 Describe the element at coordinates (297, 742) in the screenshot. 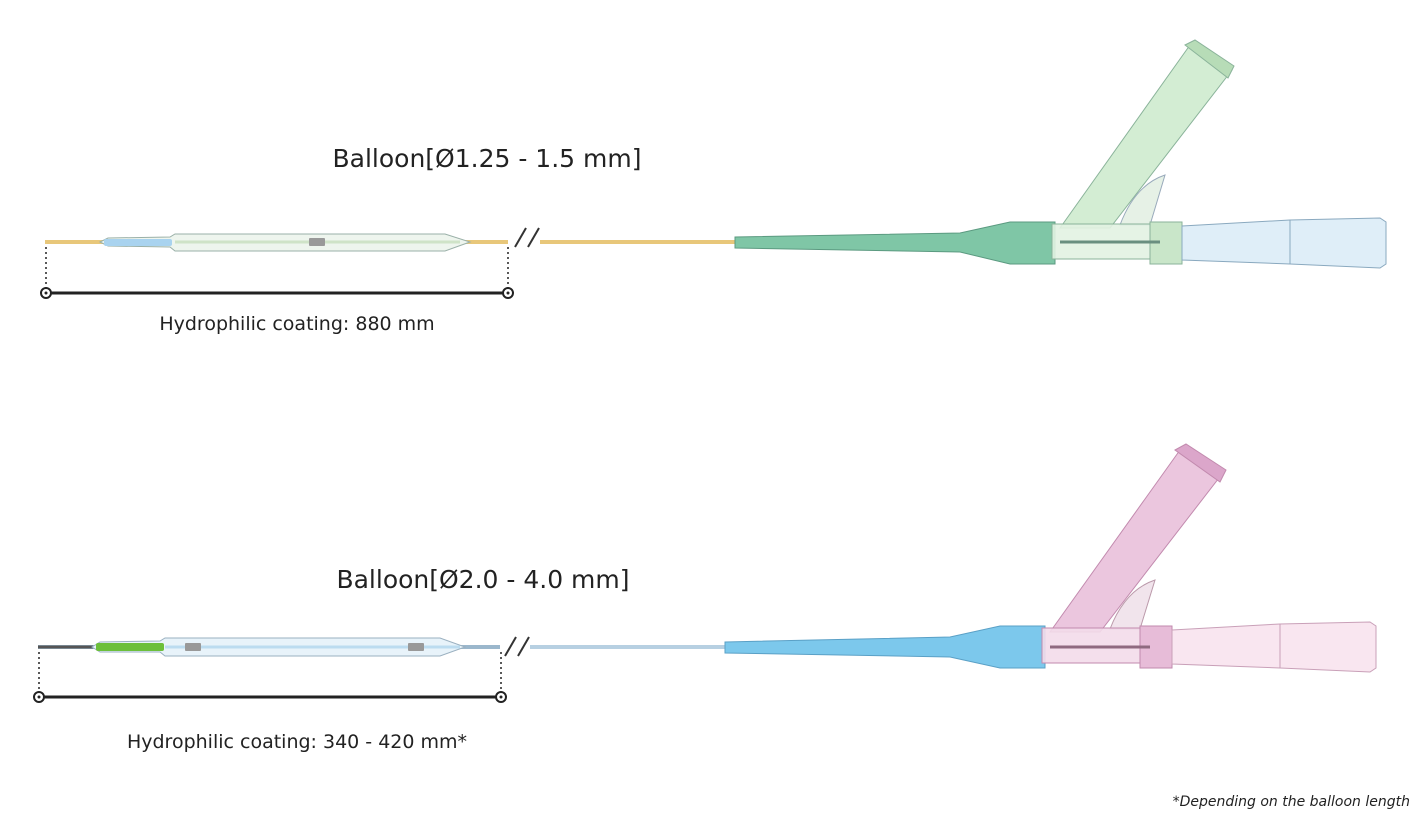

I see `coating-label: Hydrophilic coating: 340 - 420 mm*` at that location.